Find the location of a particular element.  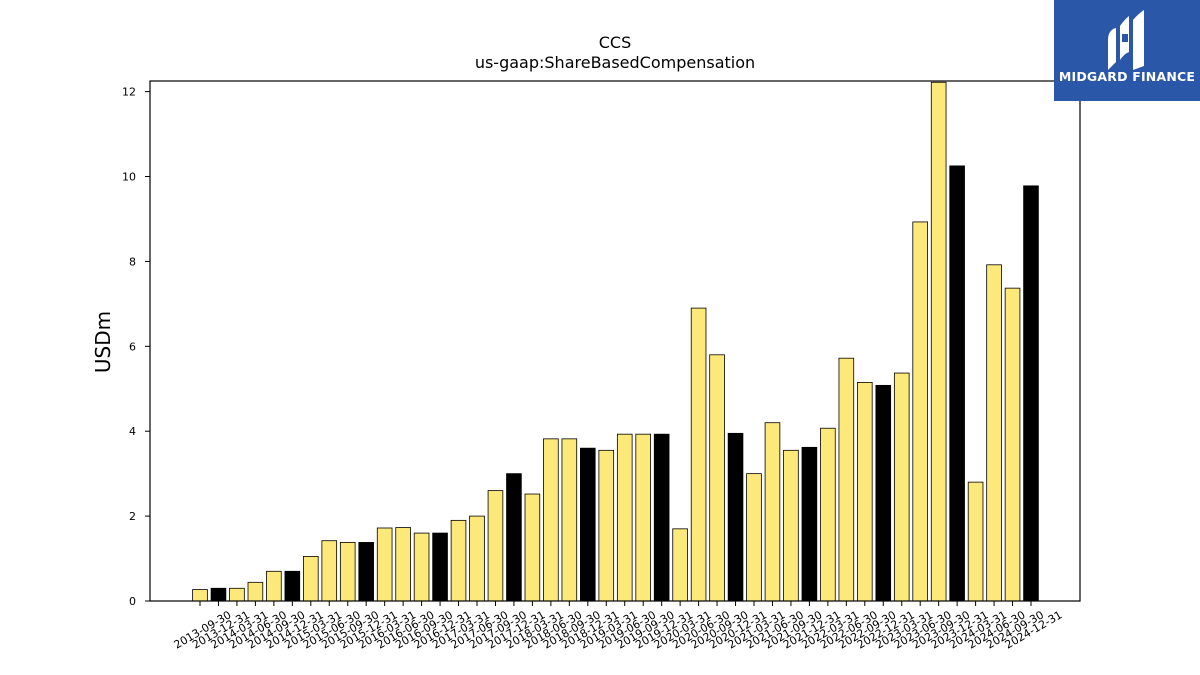

brand-name: MIDGARD FINANCE is located at coordinates (1127, 76).